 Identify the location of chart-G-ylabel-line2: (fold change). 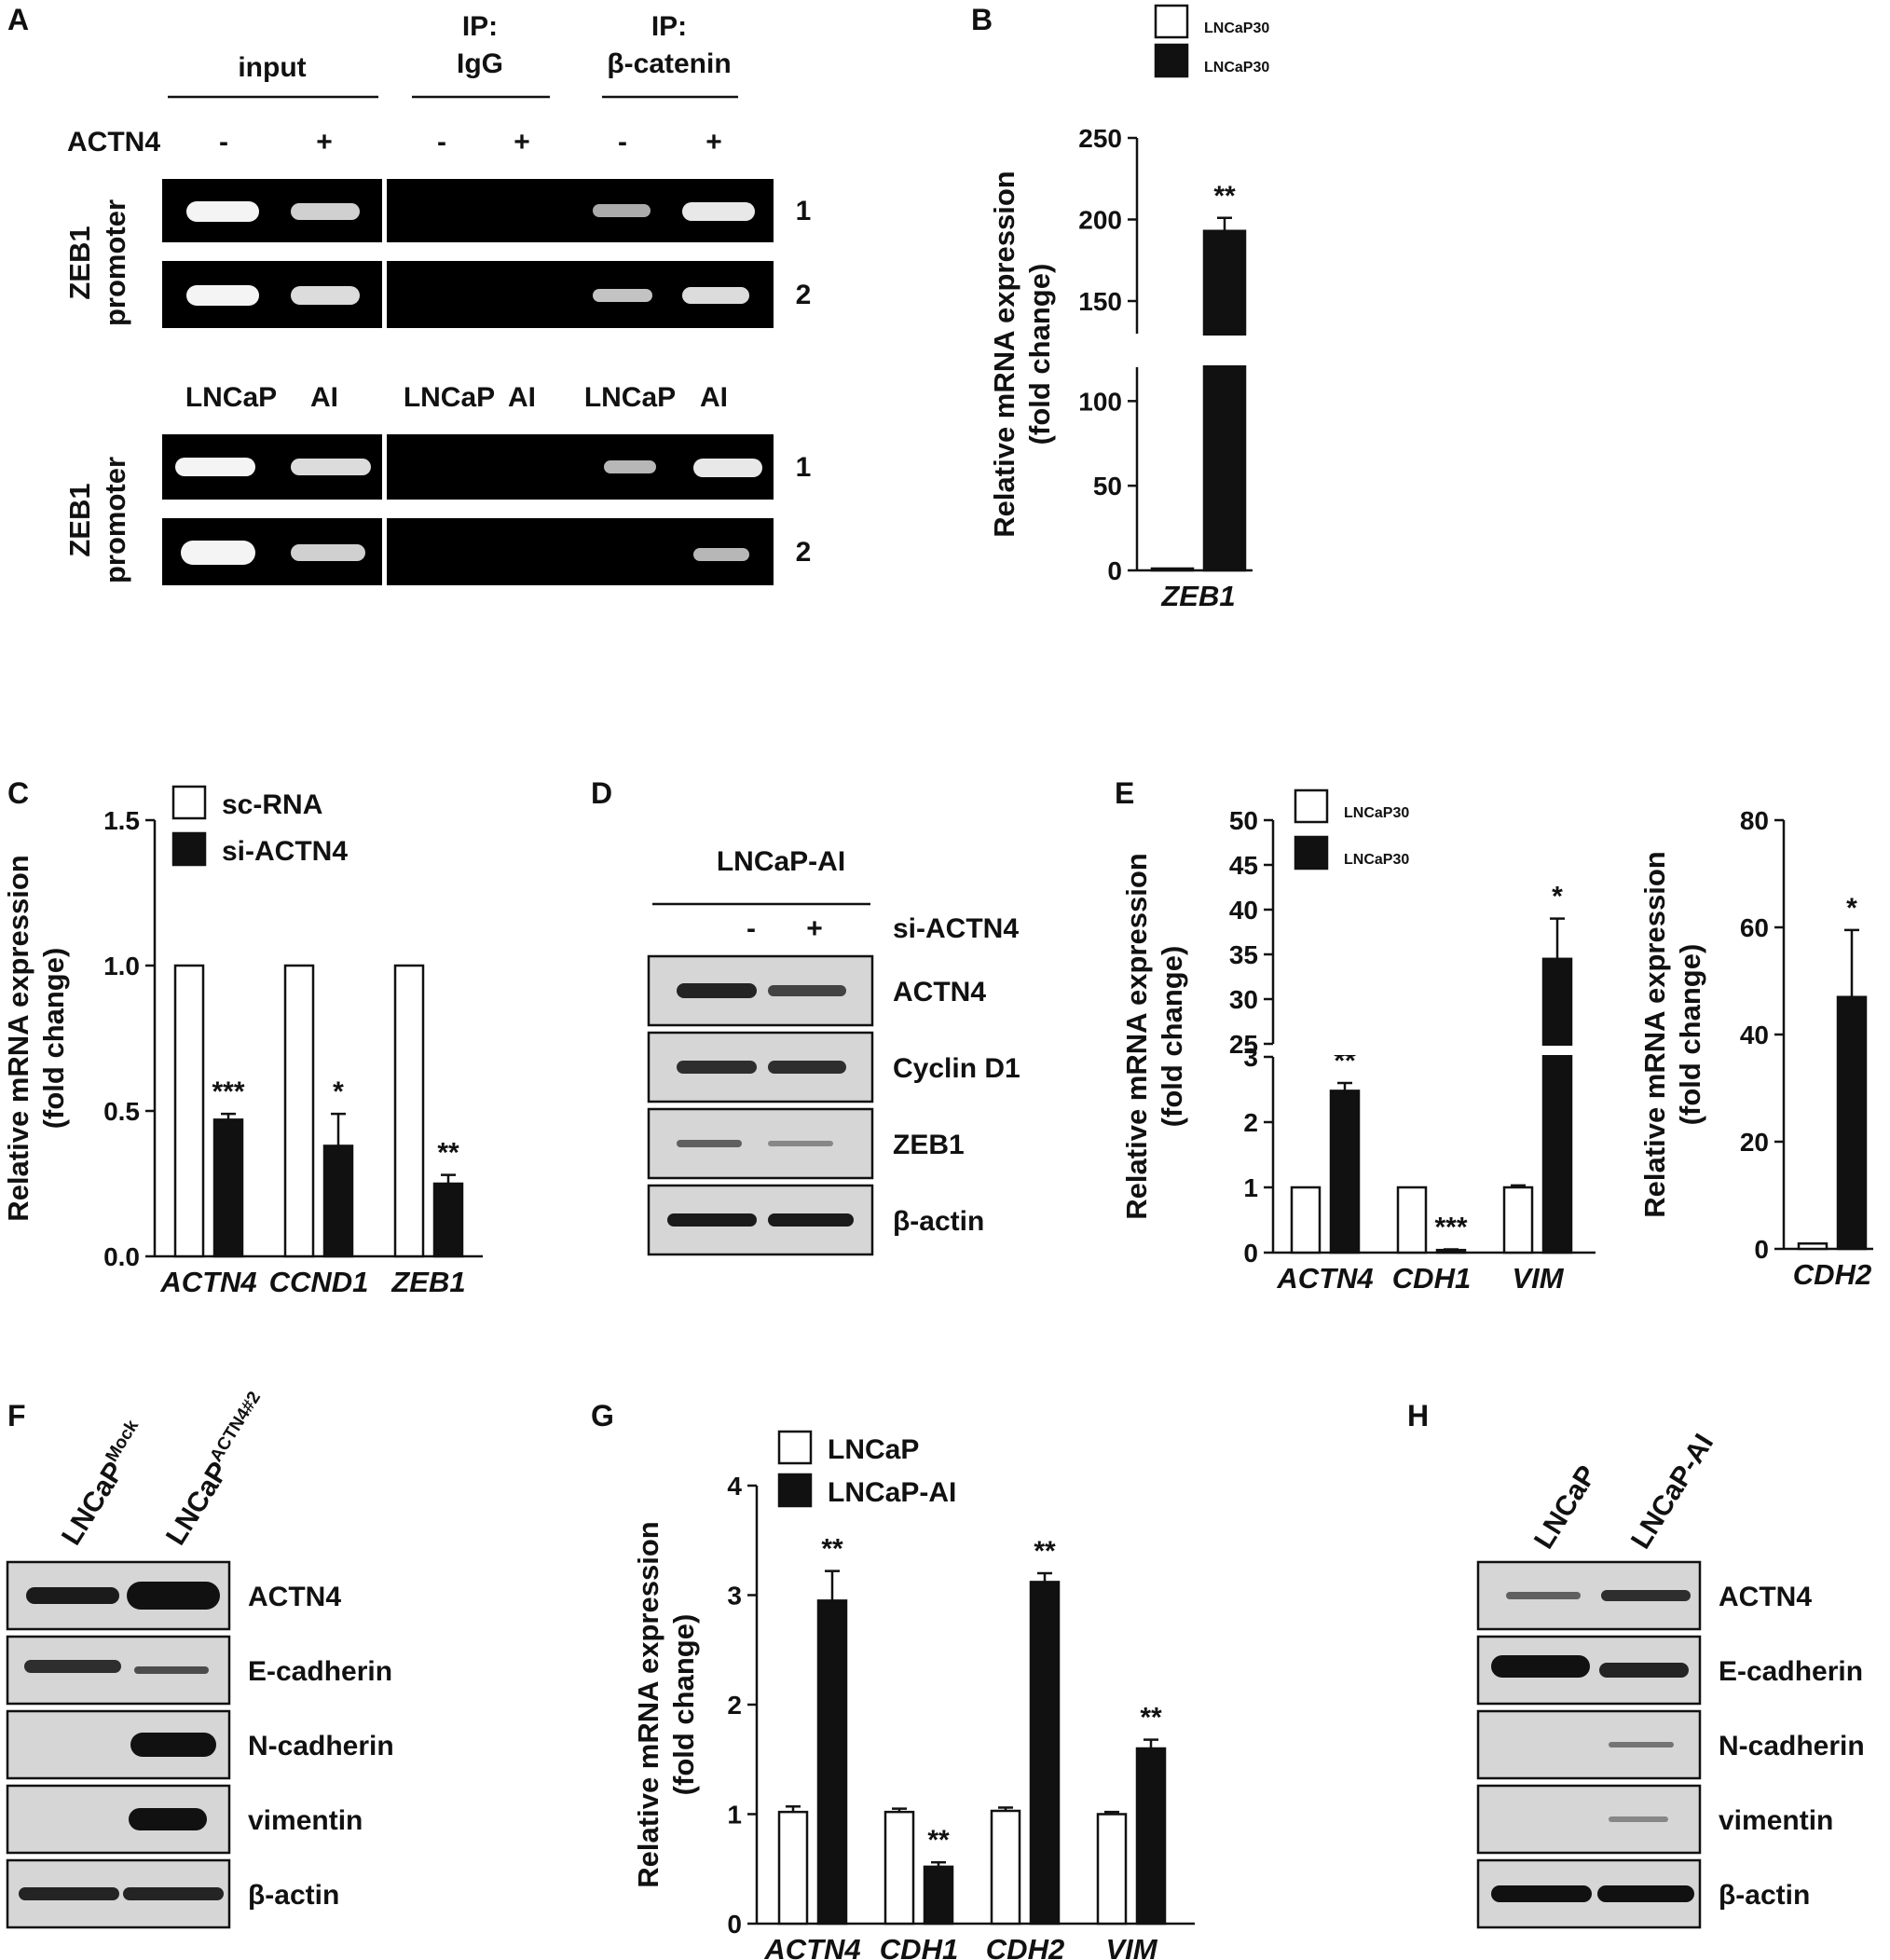
(683, 1705).